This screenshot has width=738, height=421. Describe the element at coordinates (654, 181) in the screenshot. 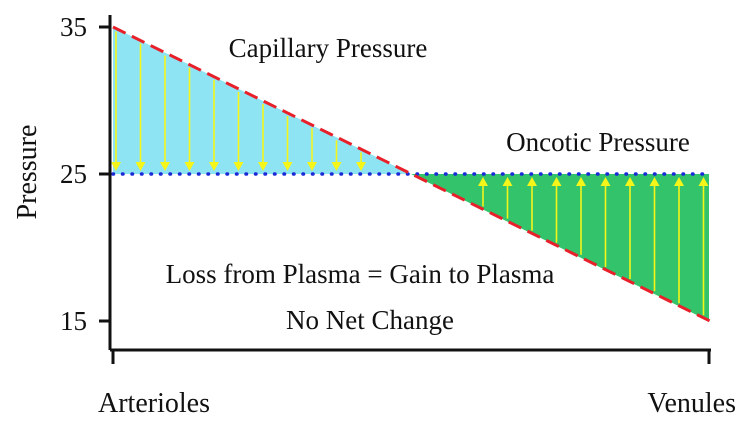

I see `arrow-up-7-head` at that location.